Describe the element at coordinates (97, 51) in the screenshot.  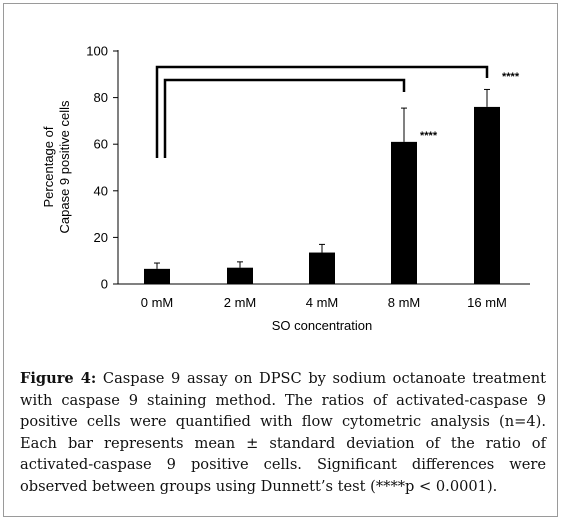
I see `y-tick-label: 100` at that location.